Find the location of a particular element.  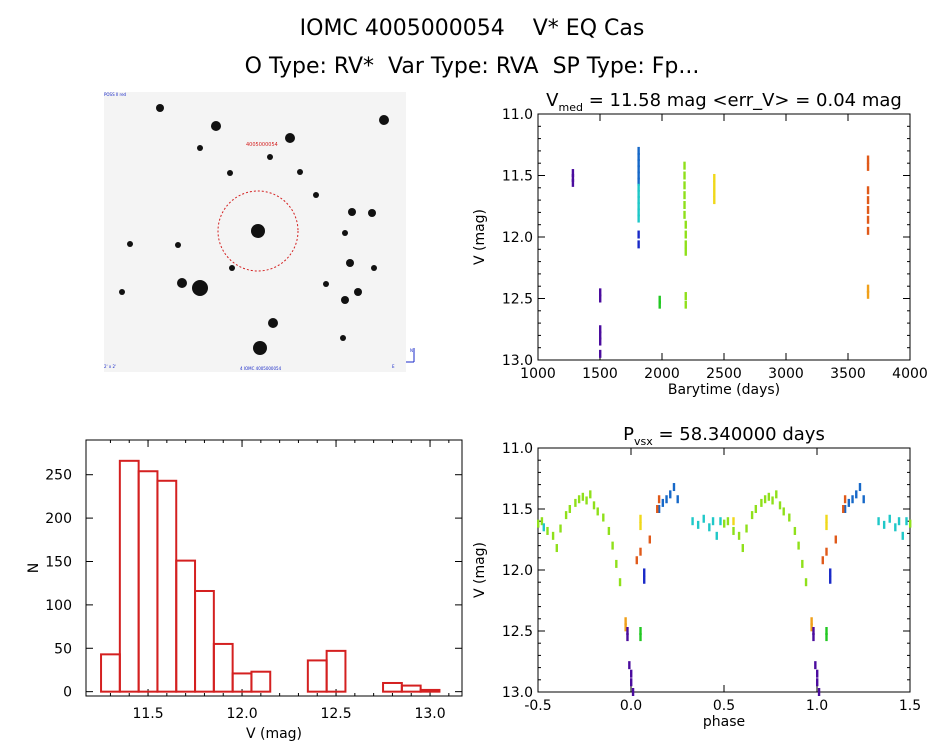

y-tick-label: 100 is located at coordinates (58, 606).